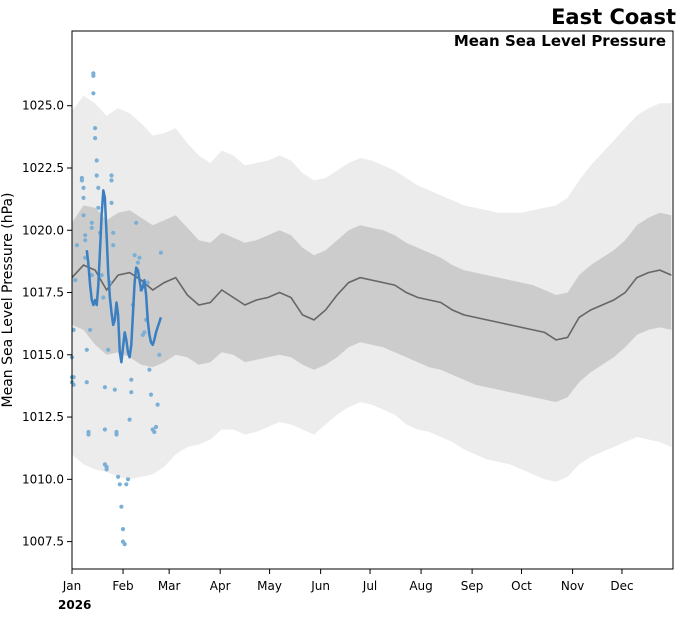 The image size is (690, 618). I want to click on y-tick-label: 1020.0, so click(43, 230).